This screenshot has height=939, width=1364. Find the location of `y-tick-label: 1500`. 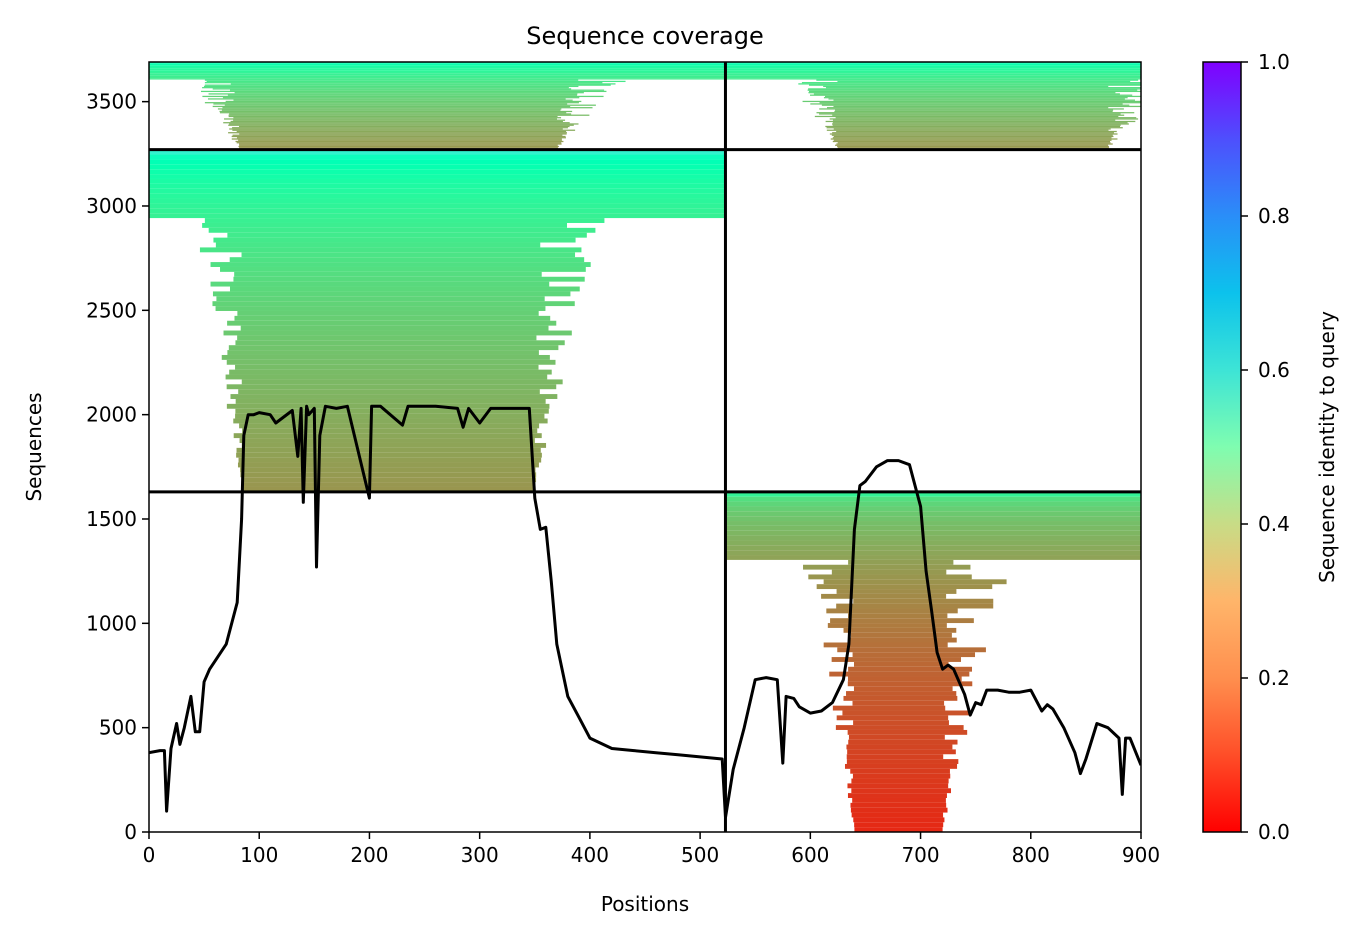

y-tick-label: 1500 is located at coordinates (111, 519).